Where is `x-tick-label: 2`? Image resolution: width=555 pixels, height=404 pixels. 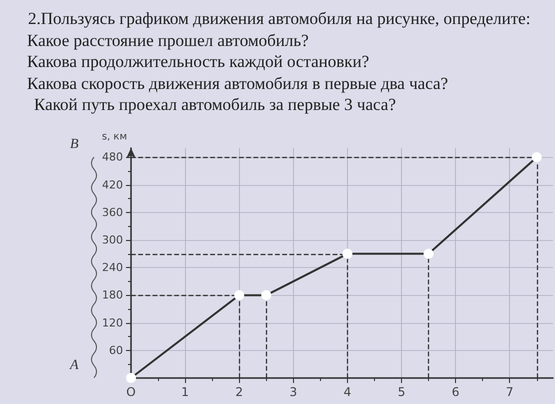
x-tick-label: 2 is located at coordinates (239, 392).